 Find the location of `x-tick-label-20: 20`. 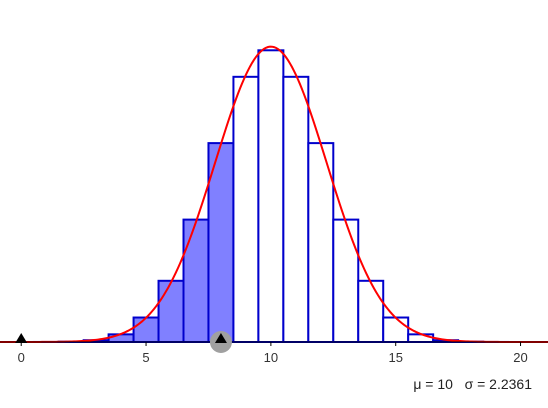

x-tick-label-20: 20 is located at coordinates (520, 357).